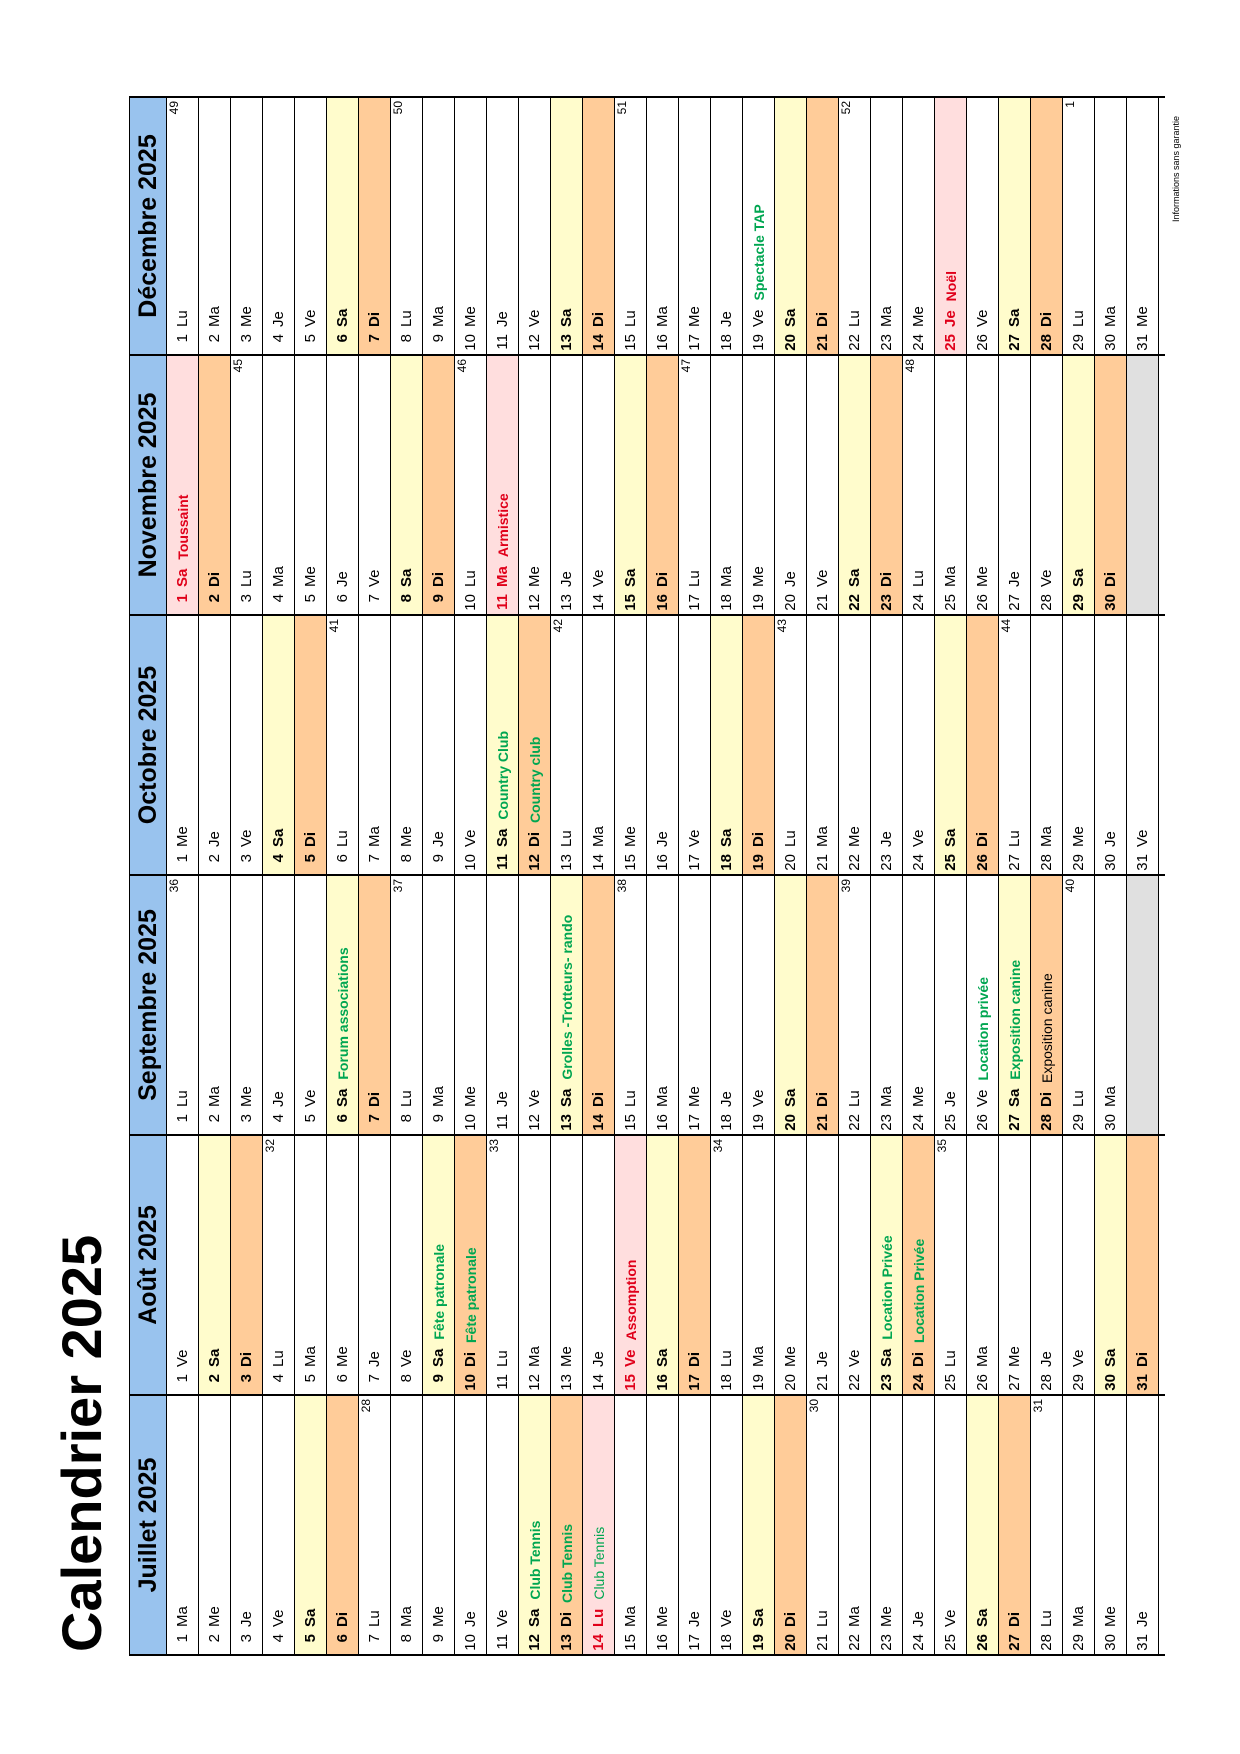 Image resolution: width=1240 pixels, height=1754 pixels. I want to click on day-cell: 5 Ma, so click(311, 1265).